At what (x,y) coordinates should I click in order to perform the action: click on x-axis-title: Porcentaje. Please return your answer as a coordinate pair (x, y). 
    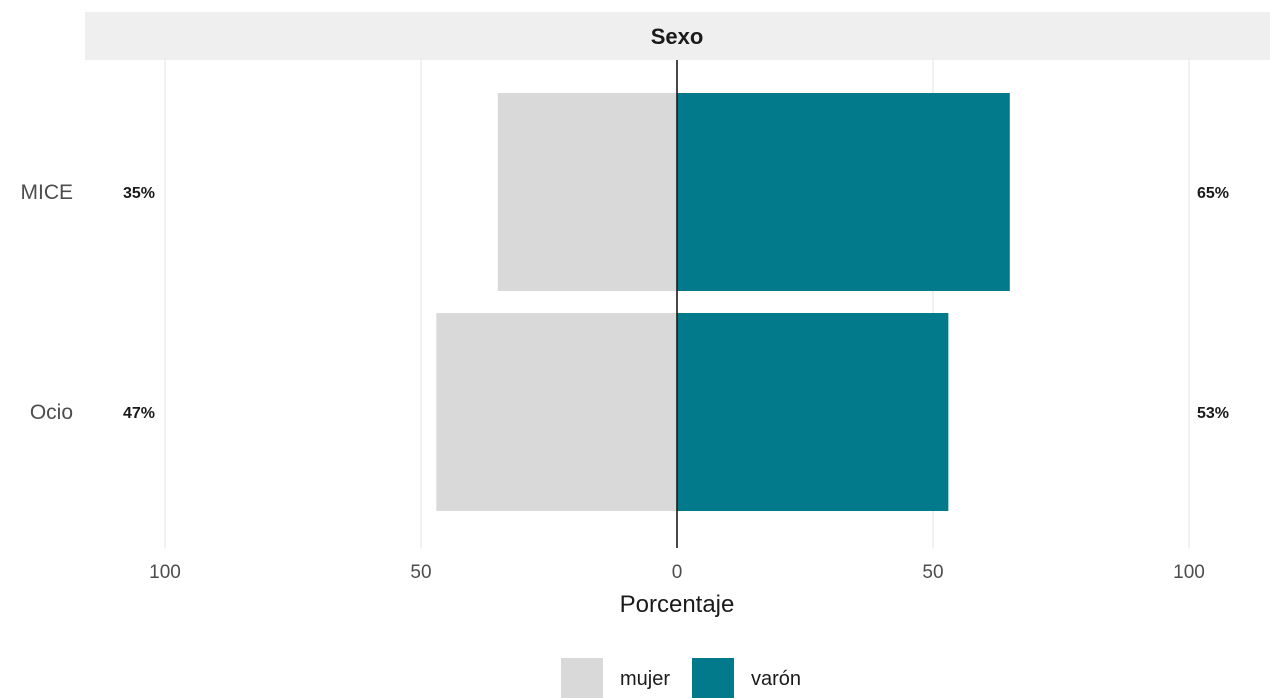
    Looking at the image, I should click on (677, 604).